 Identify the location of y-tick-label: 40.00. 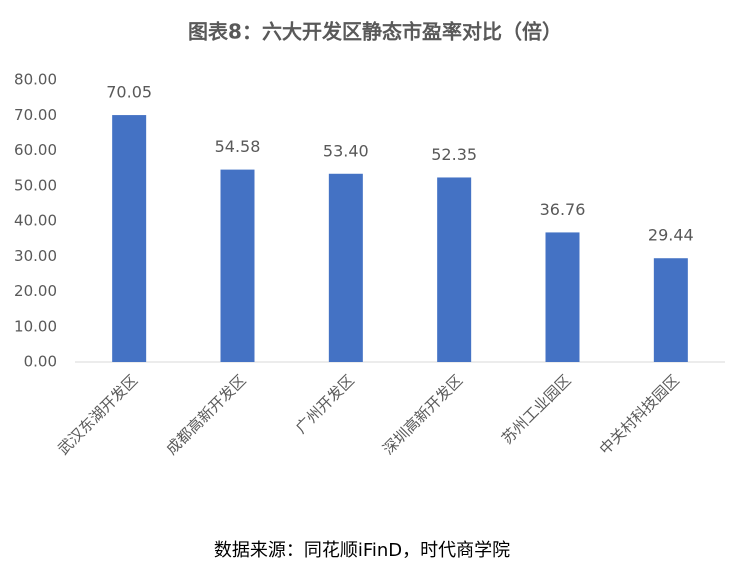
(35, 221).